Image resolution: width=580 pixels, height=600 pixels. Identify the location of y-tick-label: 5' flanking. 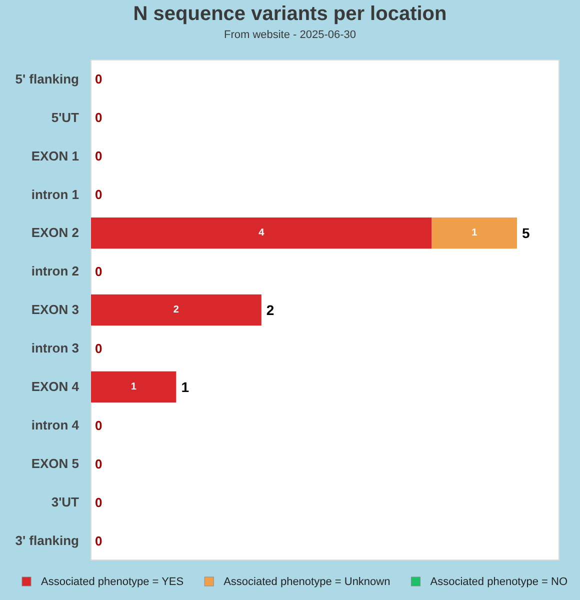
(47, 78).